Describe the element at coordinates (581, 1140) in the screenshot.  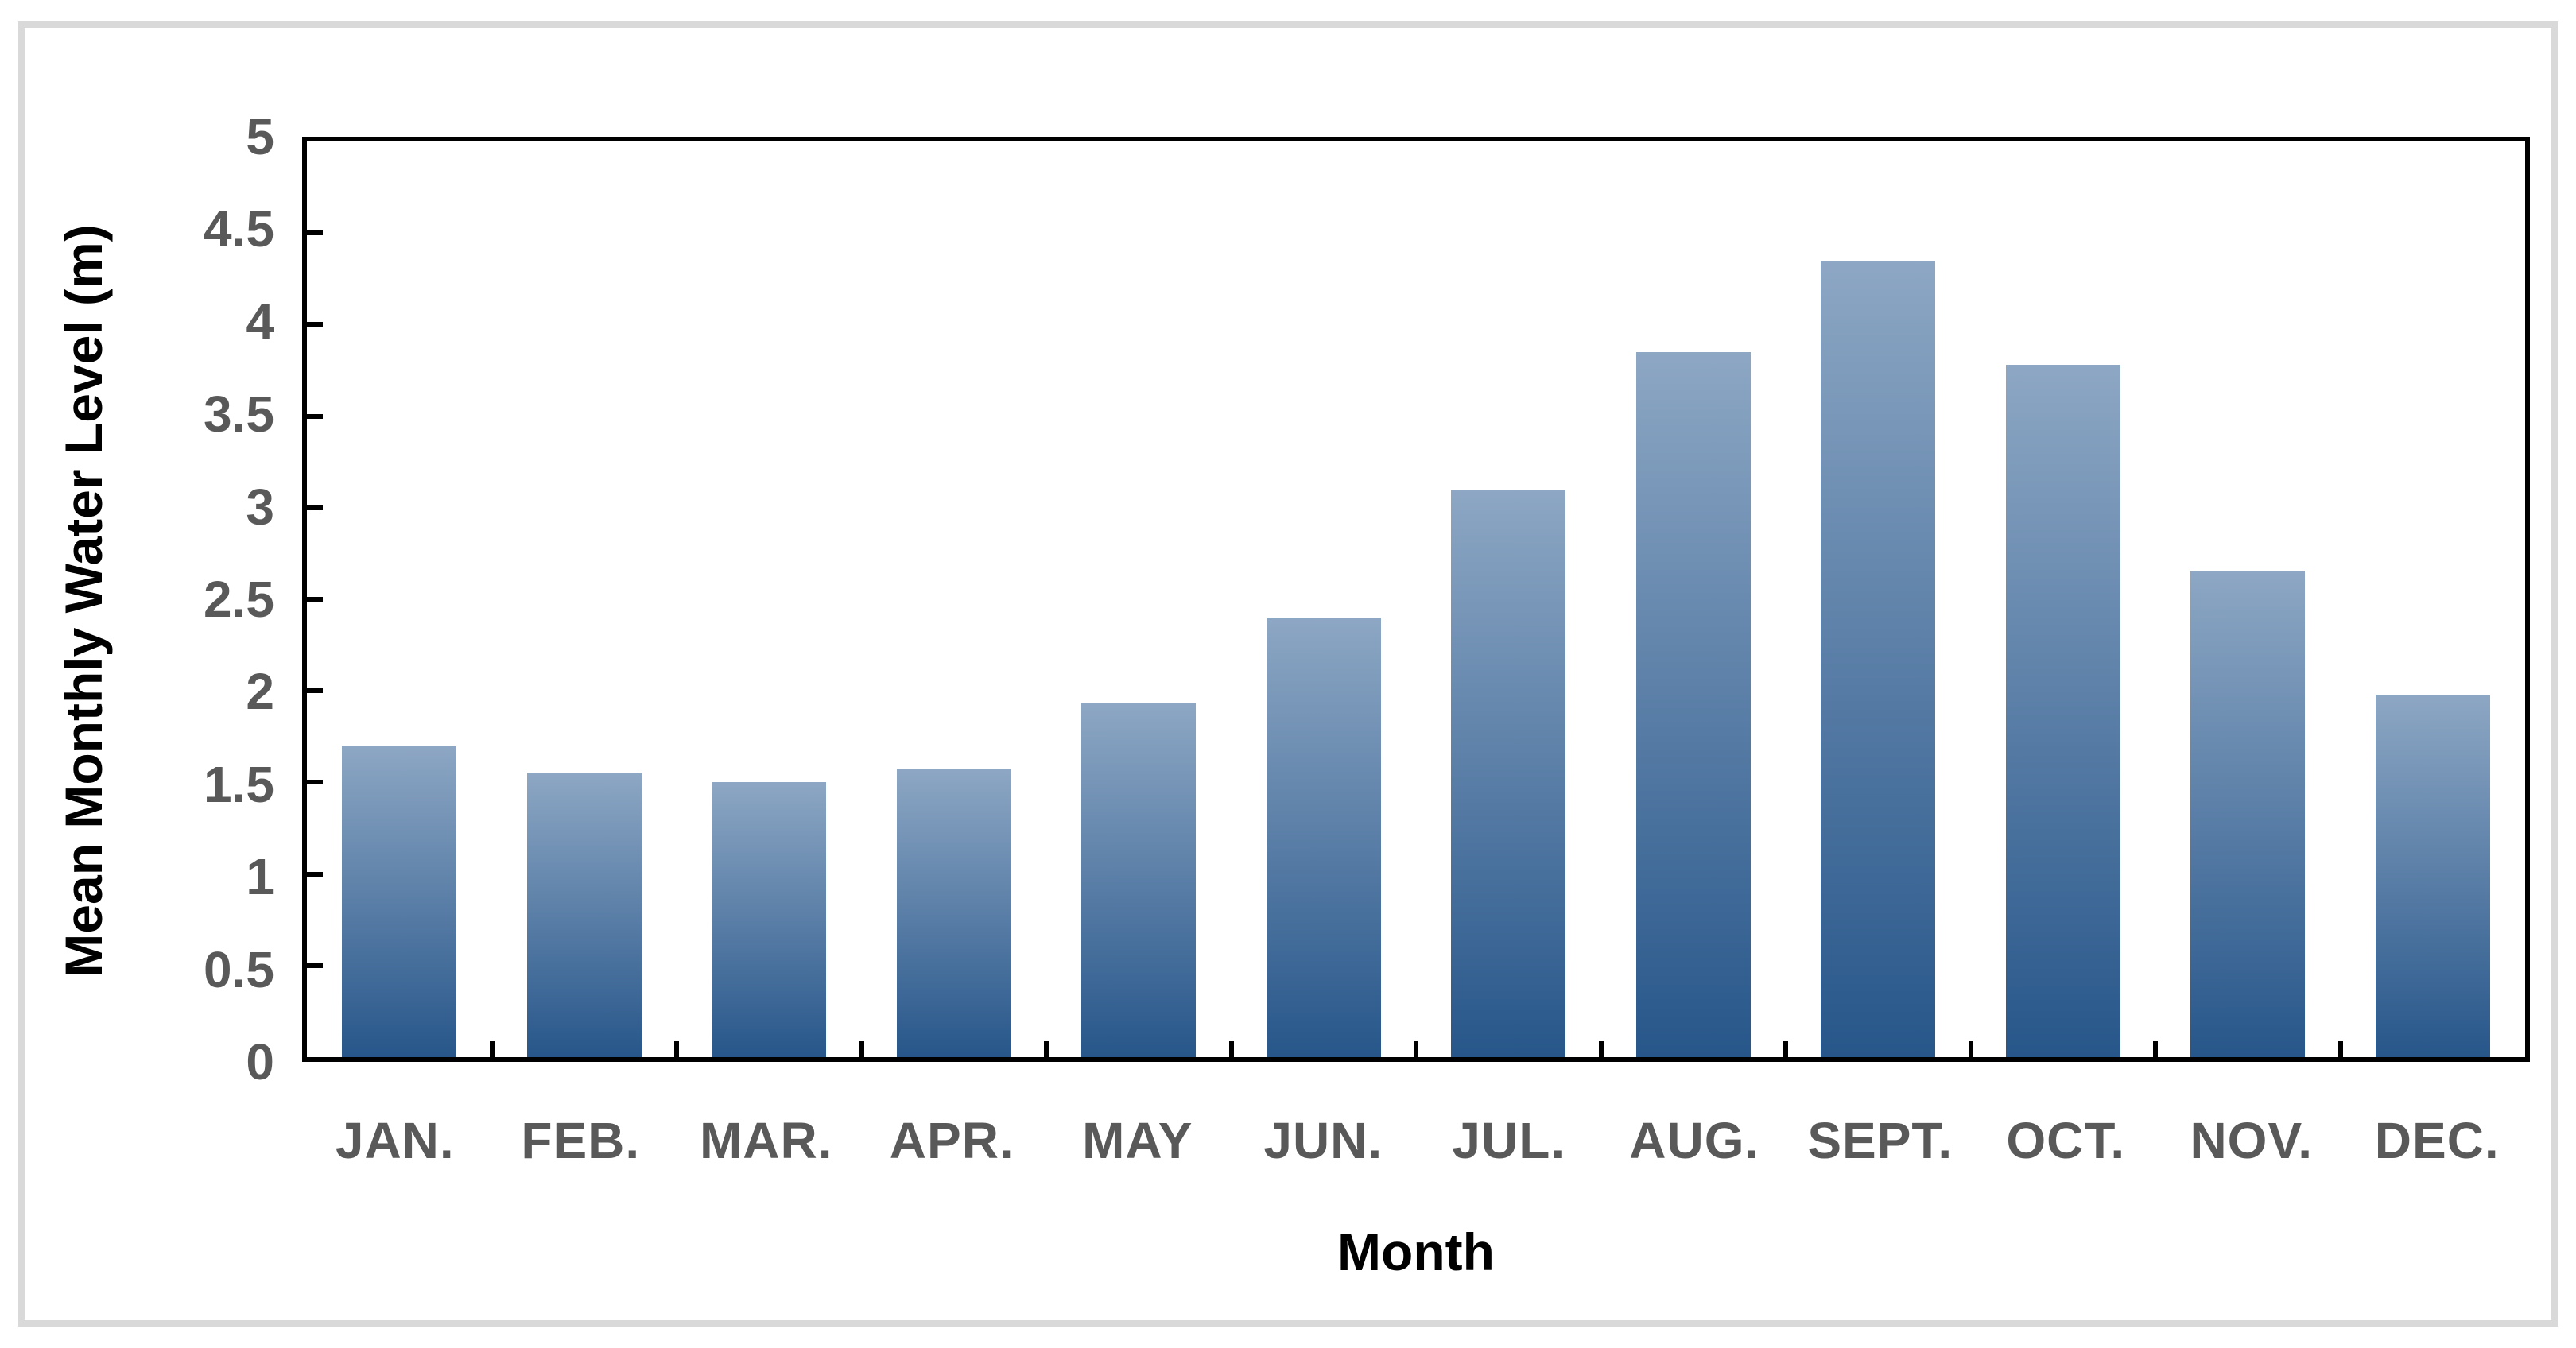
I see `x-tick-label: FEB.` at that location.